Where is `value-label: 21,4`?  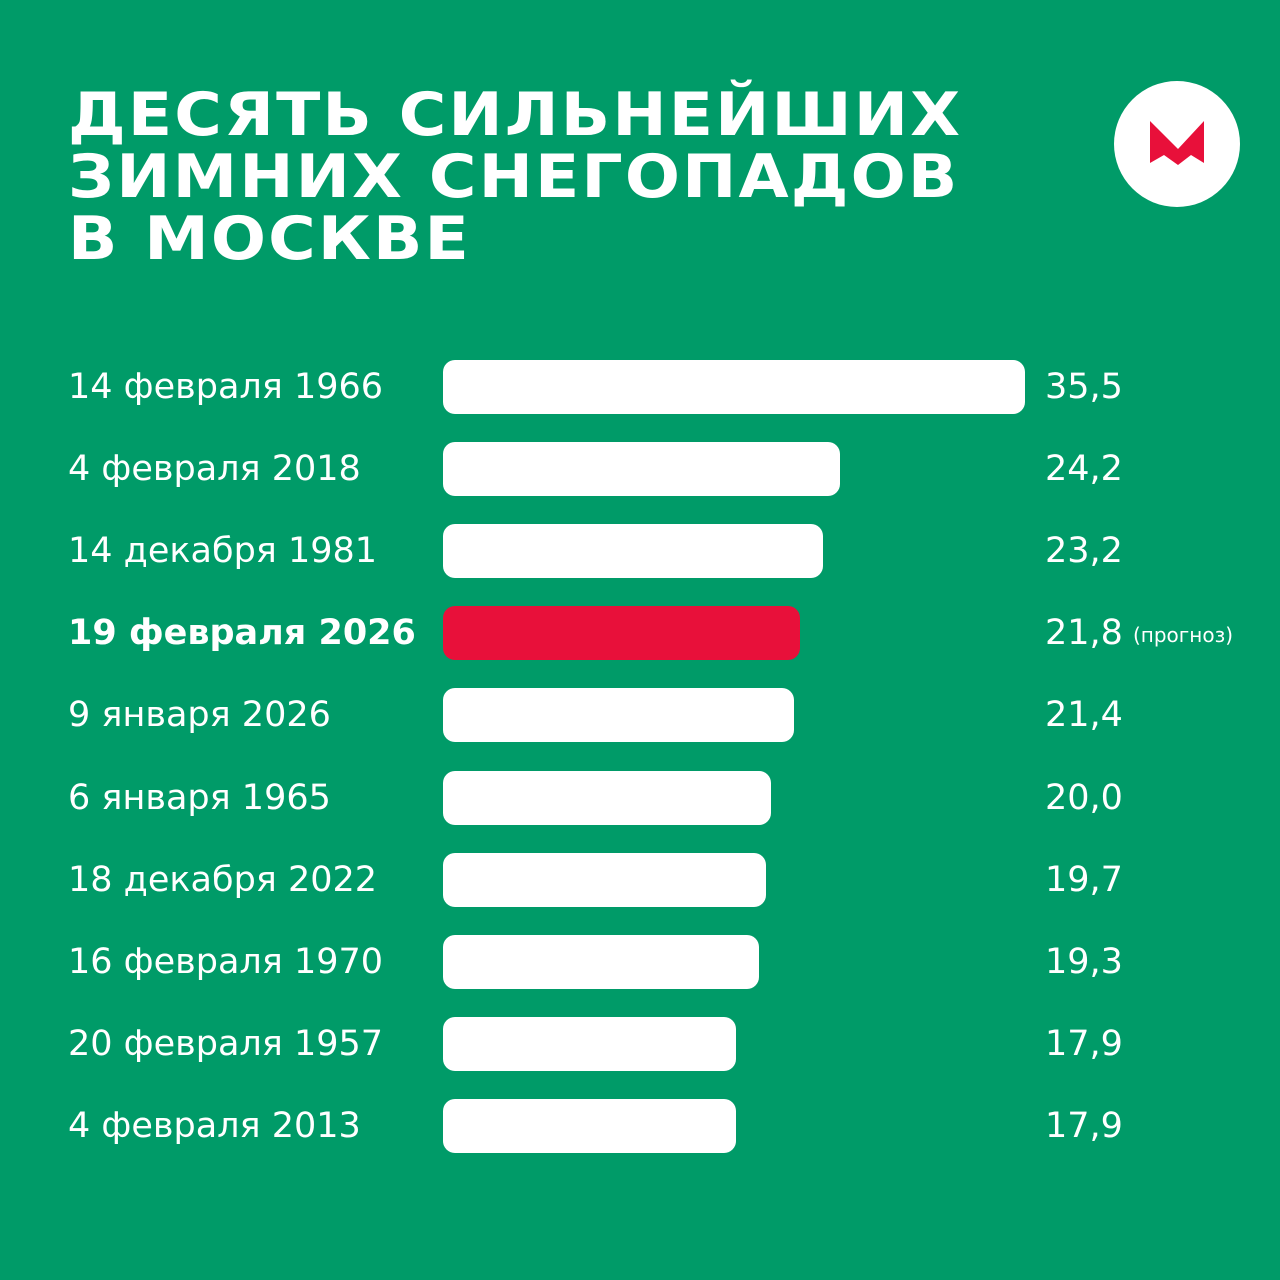
value-label: 21,4 is located at coordinates (1084, 715).